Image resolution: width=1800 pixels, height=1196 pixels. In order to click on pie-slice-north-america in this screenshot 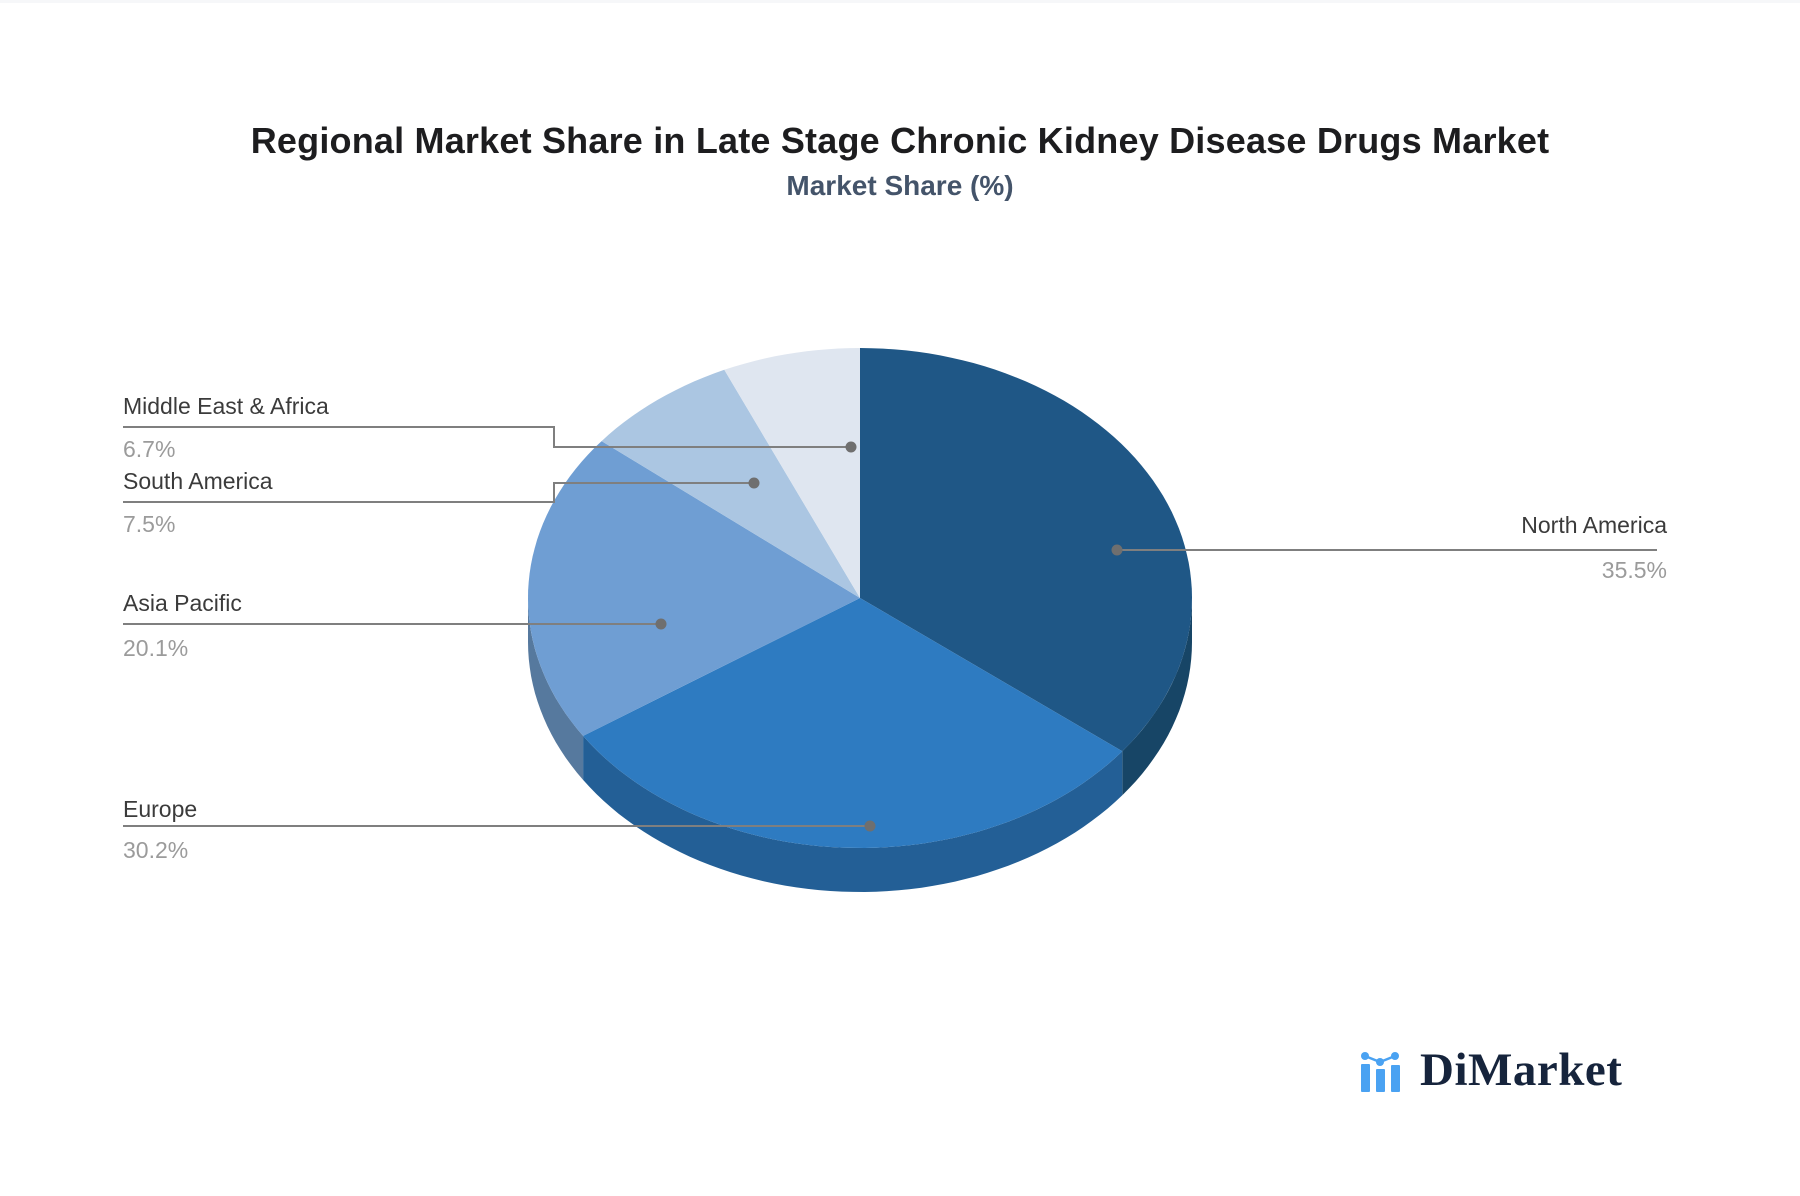, I will do `click(1026, 550)`.